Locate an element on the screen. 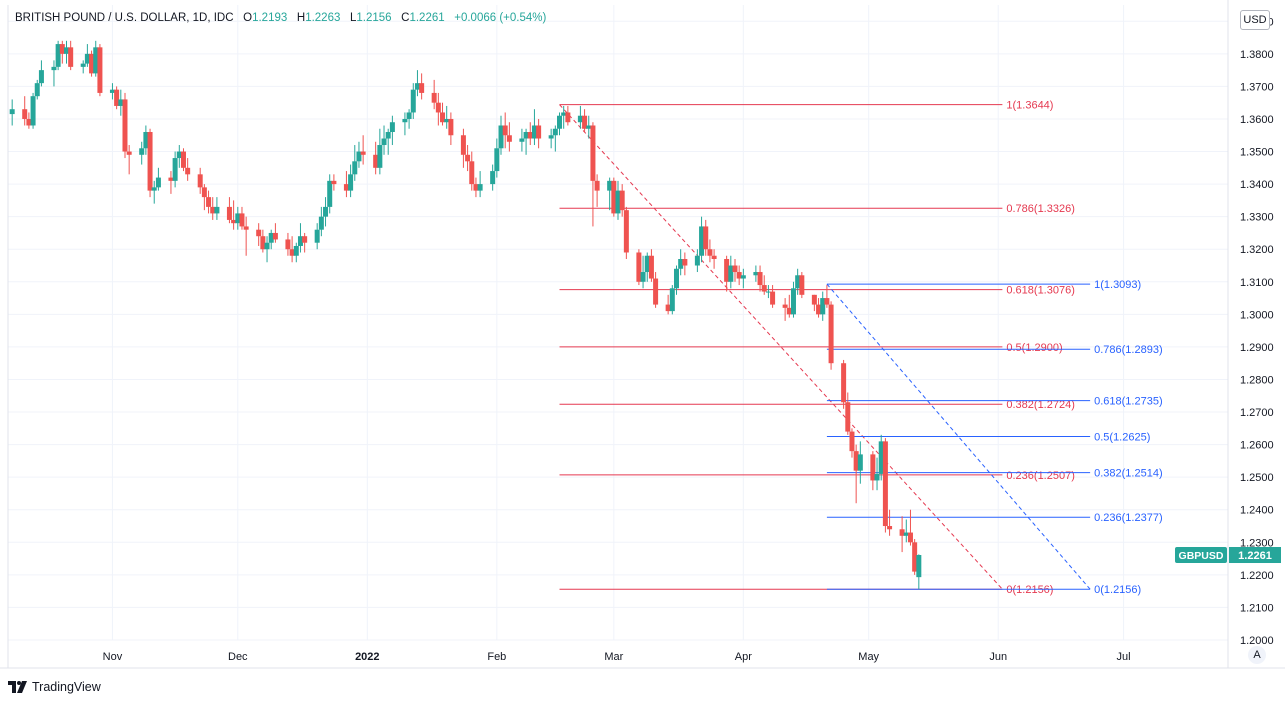 The width and height of the screenshot is (1285, 708). y-tick-label: 1.2500 is located at coordinates (1257, 478).